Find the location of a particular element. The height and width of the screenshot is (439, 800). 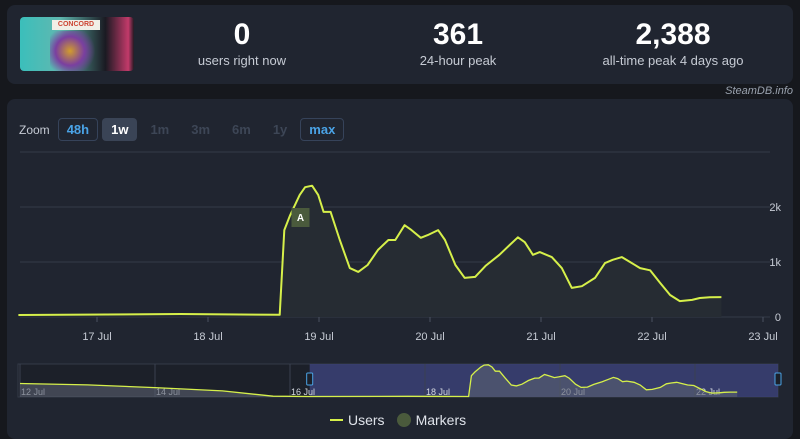

stat-all-time-peak: 2,388 all-time peak 4 days ago is located at coordinates (673, 43).